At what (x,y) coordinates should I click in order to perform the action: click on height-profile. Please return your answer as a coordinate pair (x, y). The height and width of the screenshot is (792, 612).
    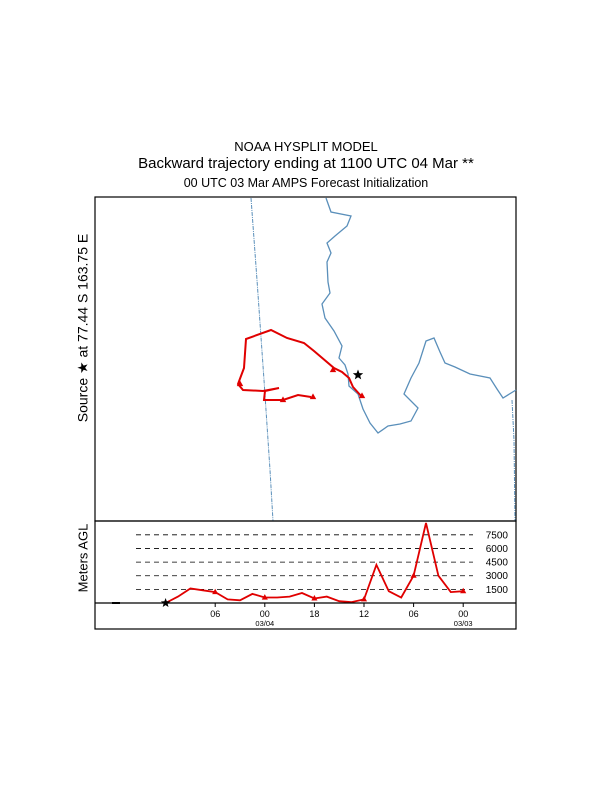
    Looking at the image, I should click on (313, 564).